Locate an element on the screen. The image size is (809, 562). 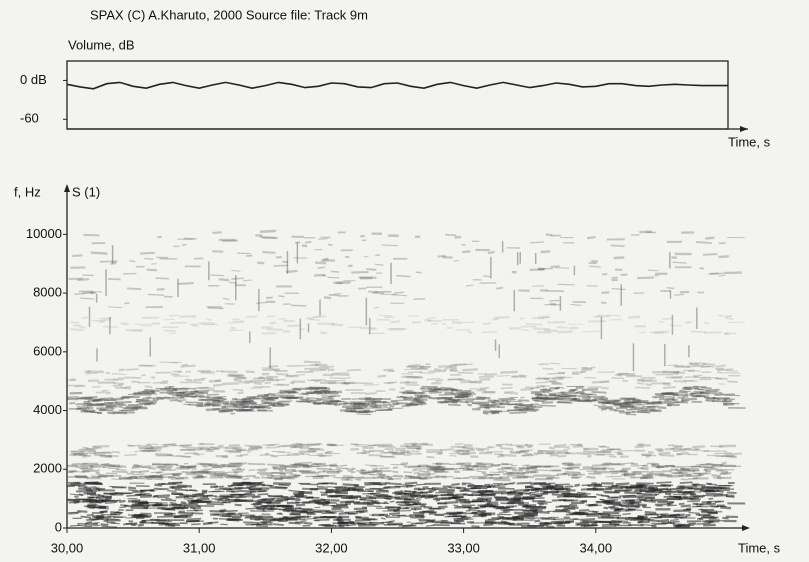
x-axis-label: Time, s is located at coordinates (759, 547).